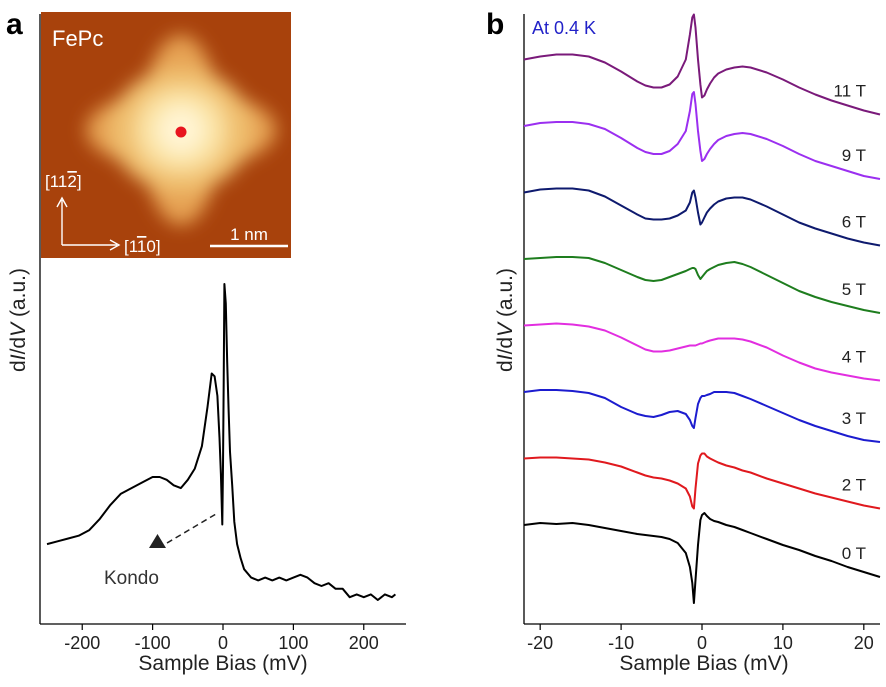 The height and width of the screenshot is (687, 886). I want to click on panel-a-letter: a, so click(14, 24).